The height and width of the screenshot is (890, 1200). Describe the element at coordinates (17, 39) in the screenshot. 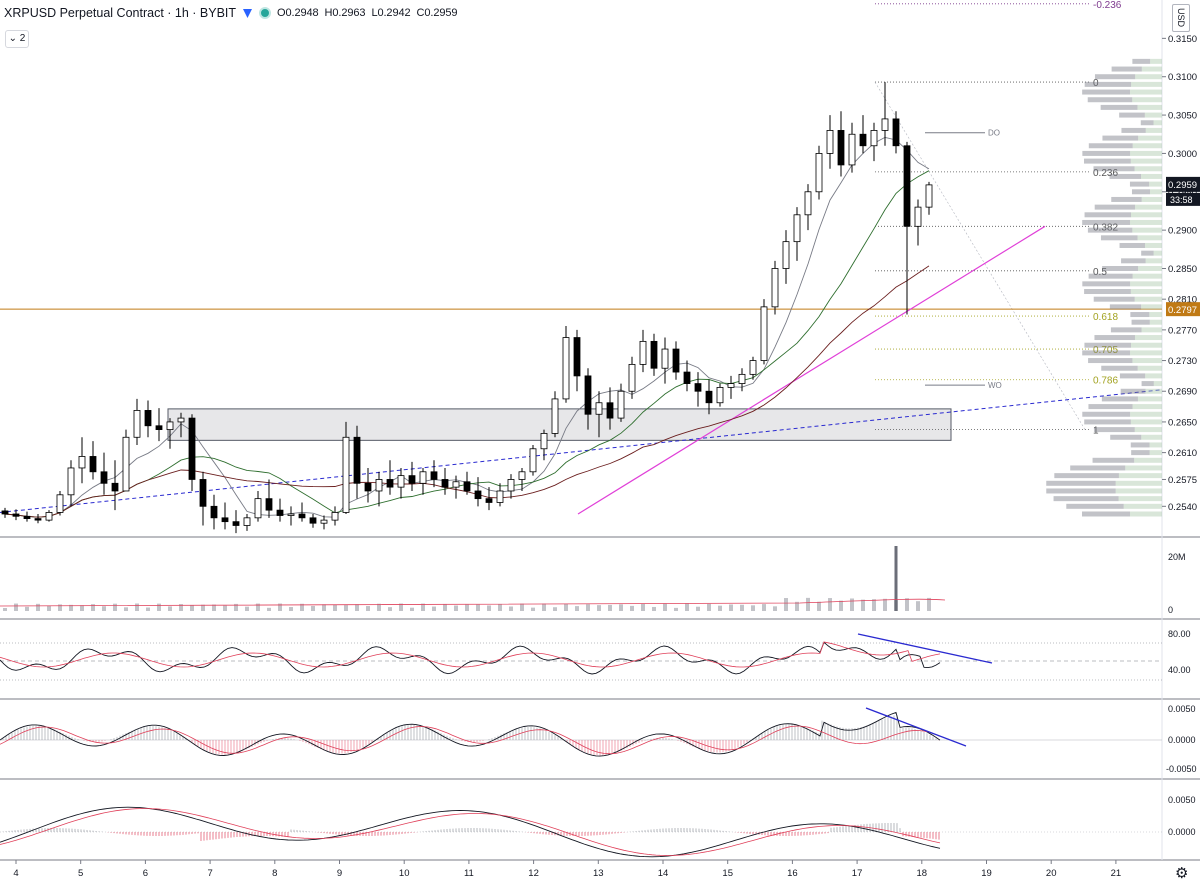

I see `indicator-collapse-button: ⌄ 2` at that location.